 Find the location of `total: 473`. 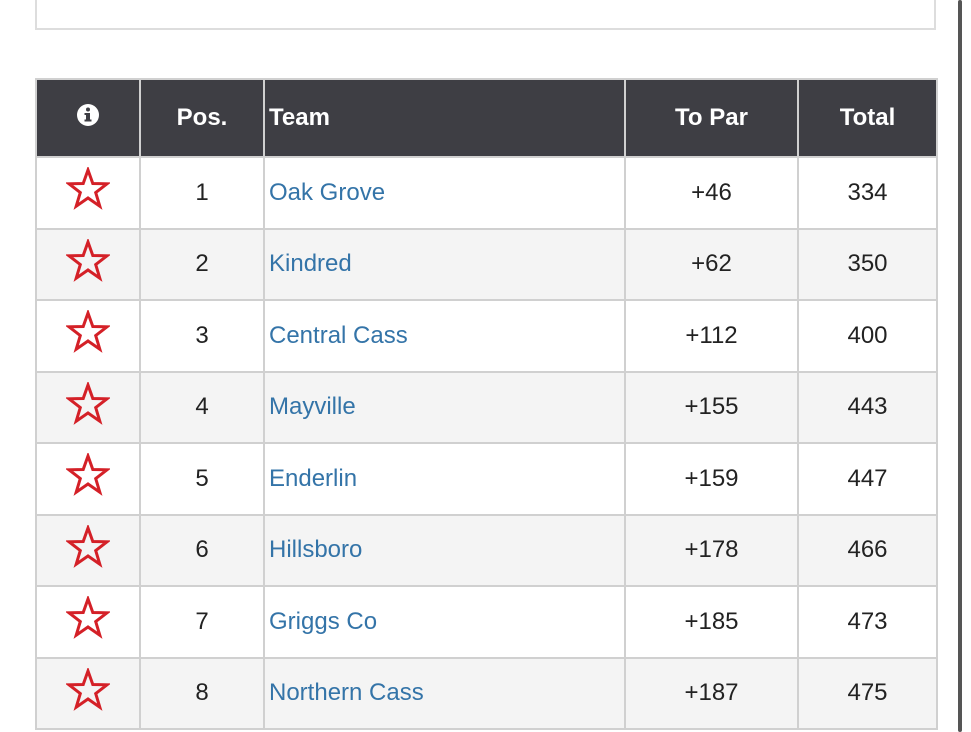

total: 473 is located at coordinates (867, 622).